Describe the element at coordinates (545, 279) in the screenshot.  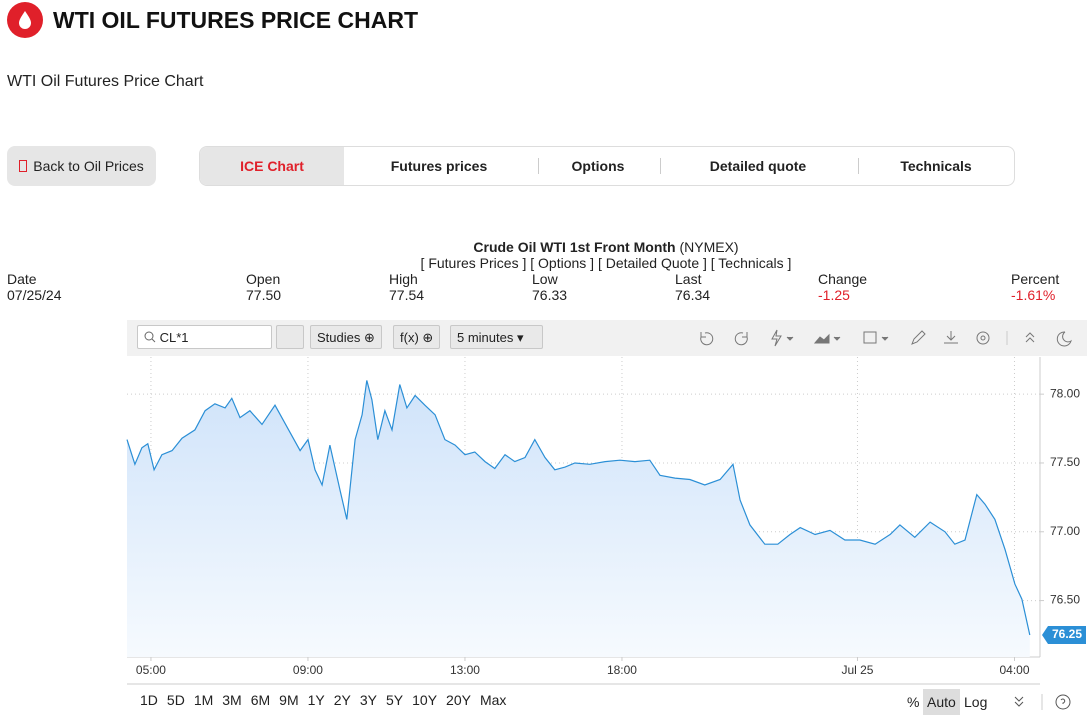
I see `quote-label: Low` at that location.